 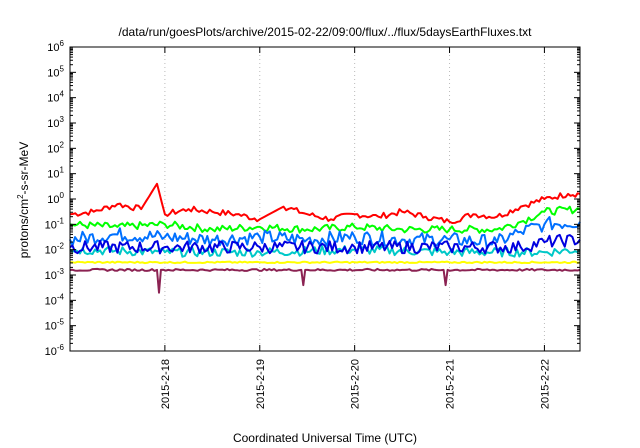 What do you see at coordinates (55, 71) in the screenshot?
I see `y-tick-label: 10⁵` at bounding box center [55, 71].